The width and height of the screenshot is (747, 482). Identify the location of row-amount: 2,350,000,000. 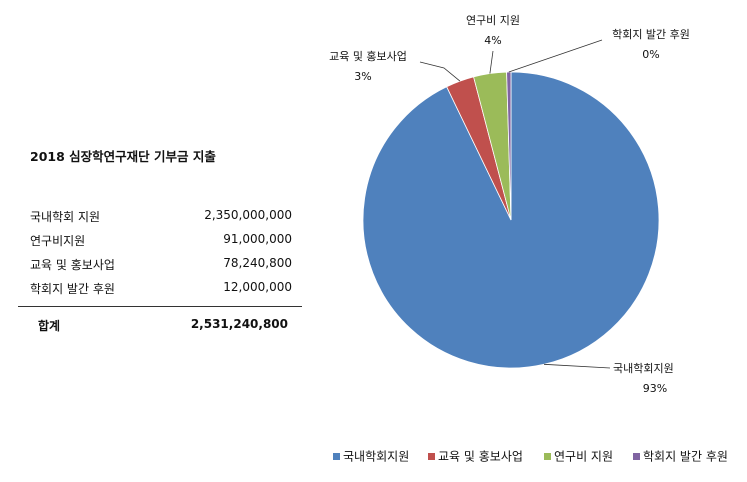
(248, 215).